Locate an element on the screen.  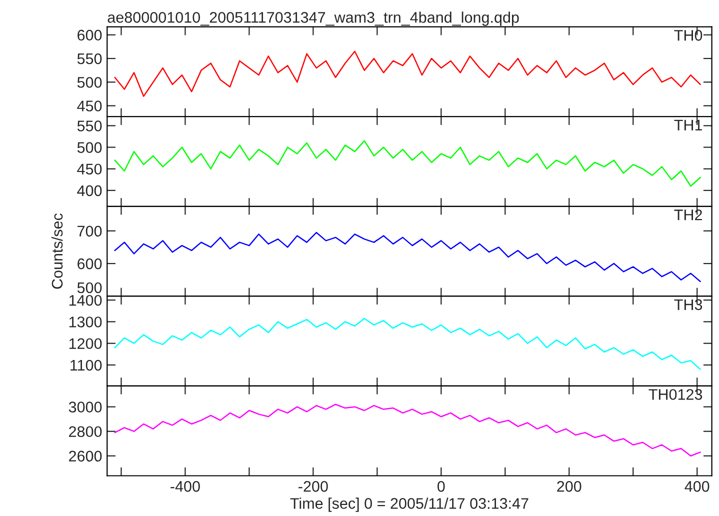
text: TH0 is located at coordinates (688, 35).